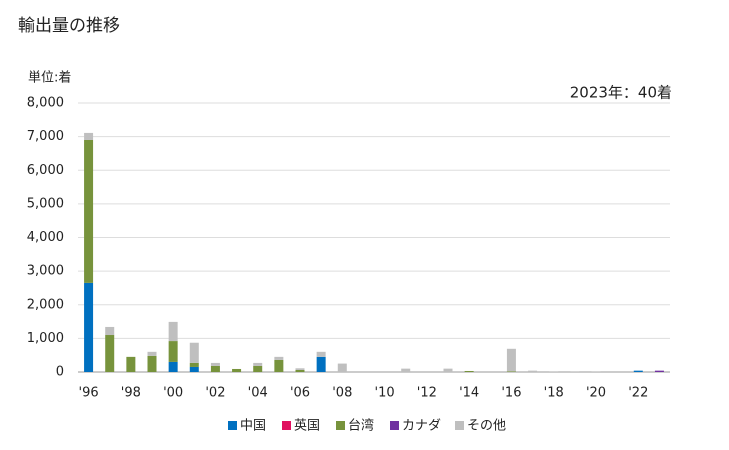 This screenshot has height=450, width=729. What do you see at coordinates (554, 393) in the screenshot?
I see `x-tick-label: '18` at bounding box center [554, 393].